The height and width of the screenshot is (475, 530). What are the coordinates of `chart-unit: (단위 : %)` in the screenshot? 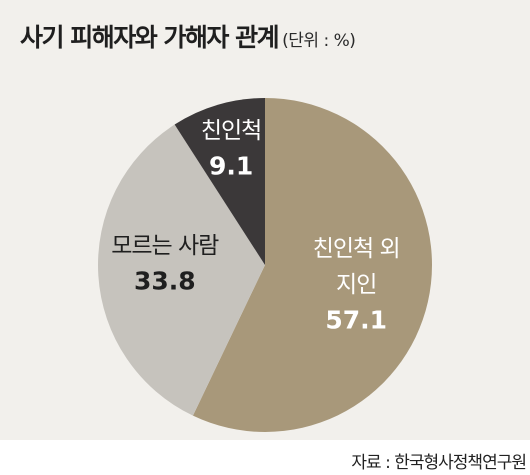 It's located at (319, 41).